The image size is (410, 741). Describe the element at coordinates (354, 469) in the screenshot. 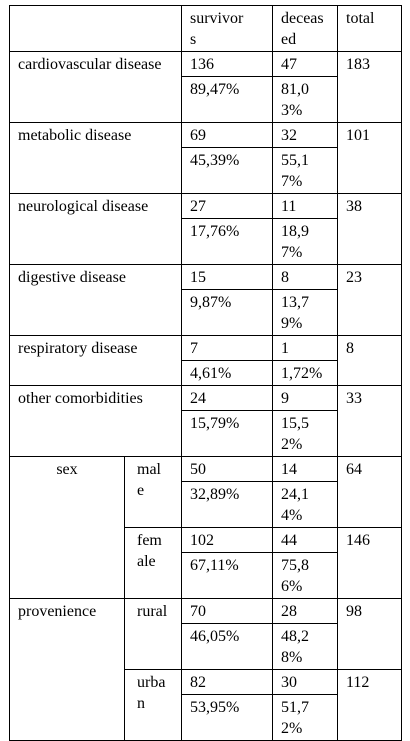

I see `total: 64` at that location.